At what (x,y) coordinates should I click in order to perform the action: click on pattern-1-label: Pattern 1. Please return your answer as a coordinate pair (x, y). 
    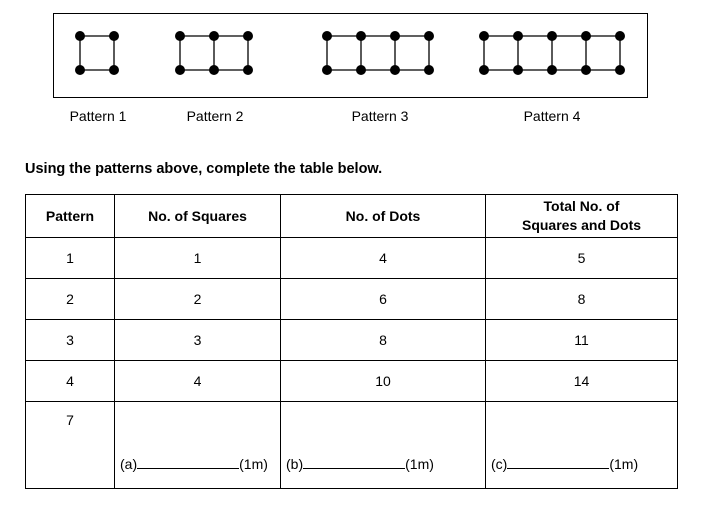
    Looking at the image, I should click on (98, 116).